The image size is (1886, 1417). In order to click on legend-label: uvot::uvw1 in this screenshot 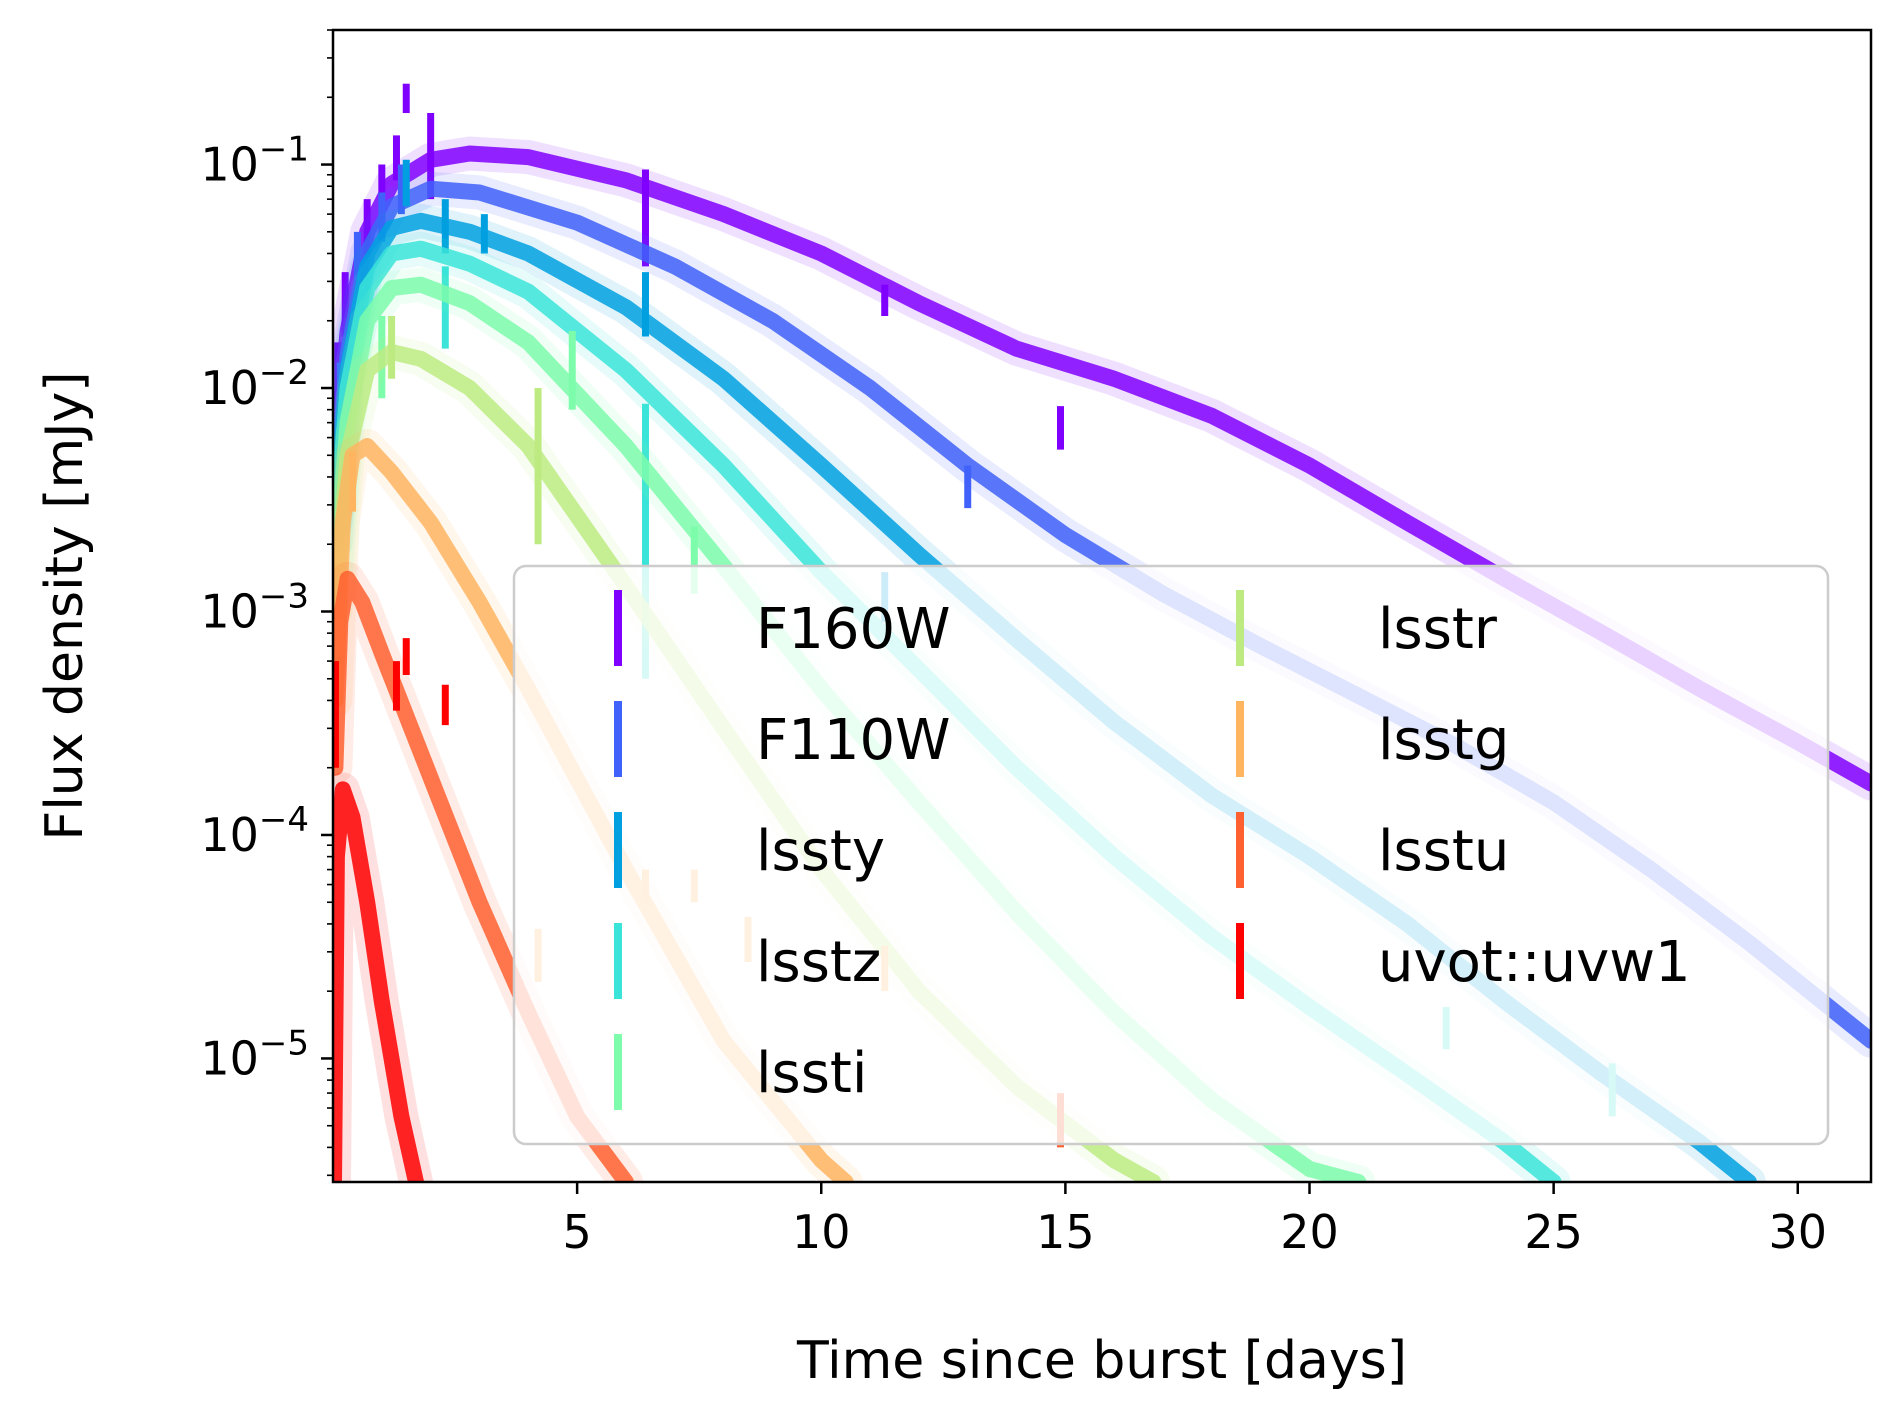, I will do `click(1534, 962)`.